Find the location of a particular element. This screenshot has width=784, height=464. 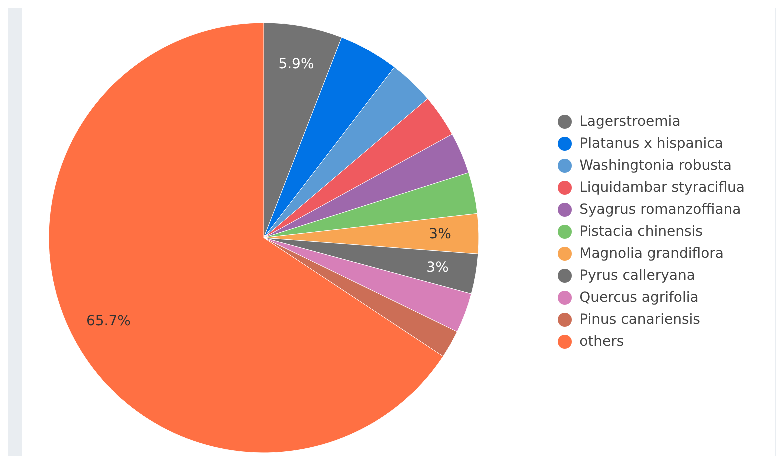

legend-label: Platanus x hispanica is located at coordinates (652, 144).